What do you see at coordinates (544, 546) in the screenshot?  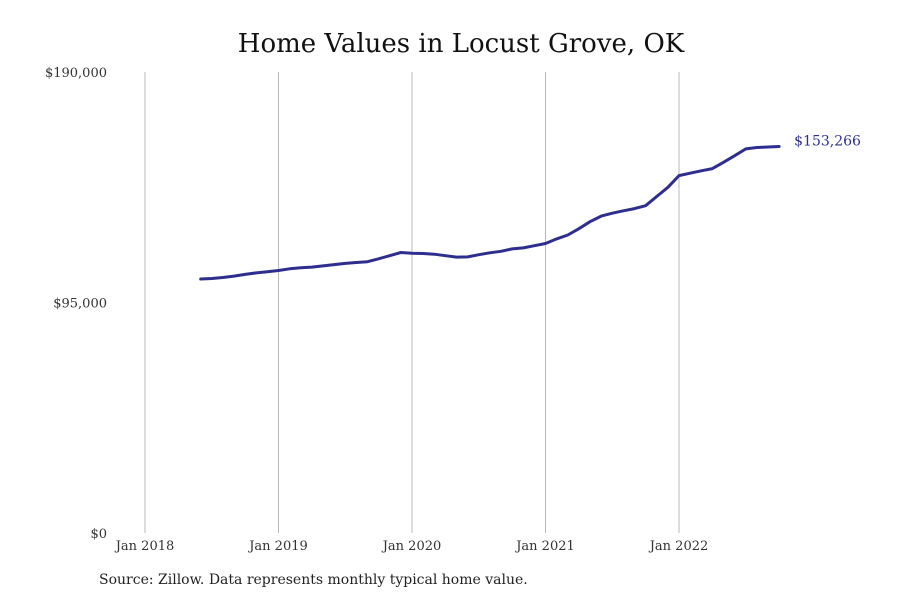 I see `x-tick-label: Jan 2021` at bounding box center [544, 546].